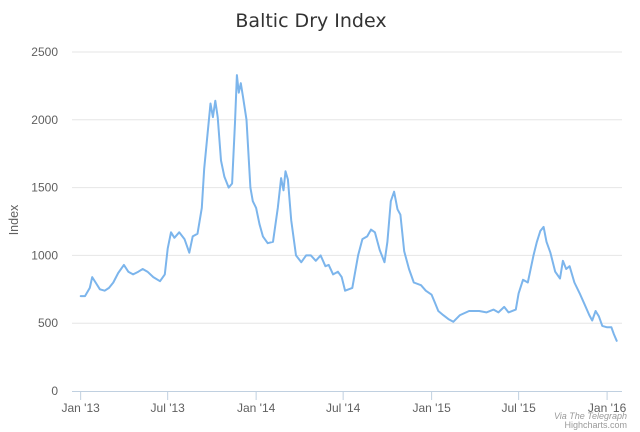 This screenshot has height=432, width=640. What do you see at coordinates (607, 408) in the screenshot?
I see `x-tick-label: Jan '16` at bounding box center [607, 408].